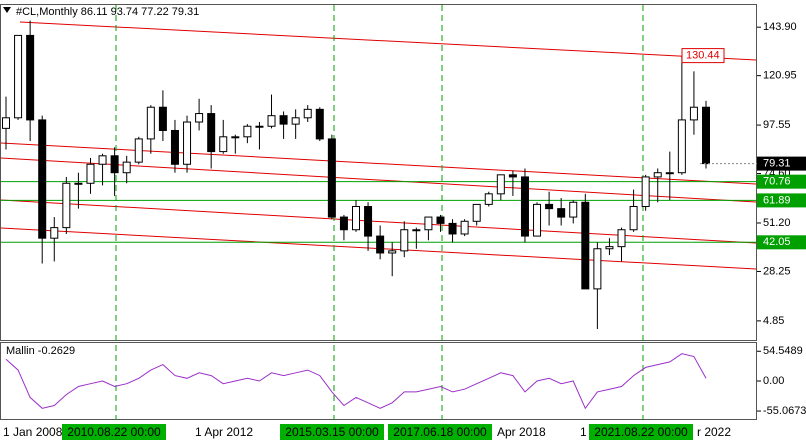 The image size is (806, 445). Describe the element at coordinates (777, 164) in the screenshot. I see `last-price-label: 79.31` at that location.